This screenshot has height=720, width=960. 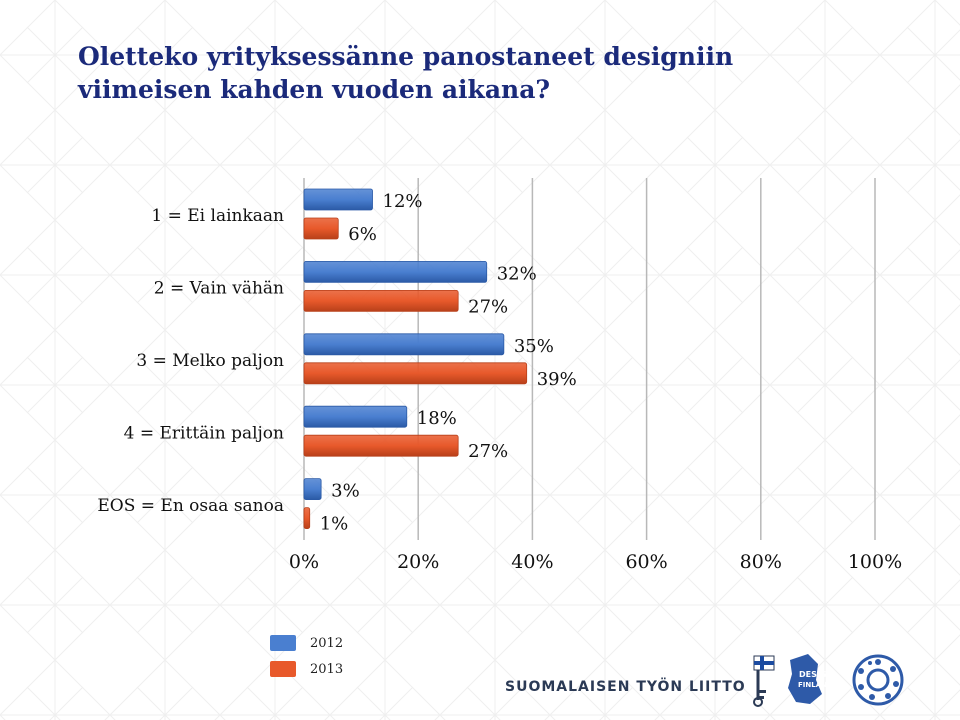 I want to click on legend-label-2013: 2013, so click(x=327, y=669).